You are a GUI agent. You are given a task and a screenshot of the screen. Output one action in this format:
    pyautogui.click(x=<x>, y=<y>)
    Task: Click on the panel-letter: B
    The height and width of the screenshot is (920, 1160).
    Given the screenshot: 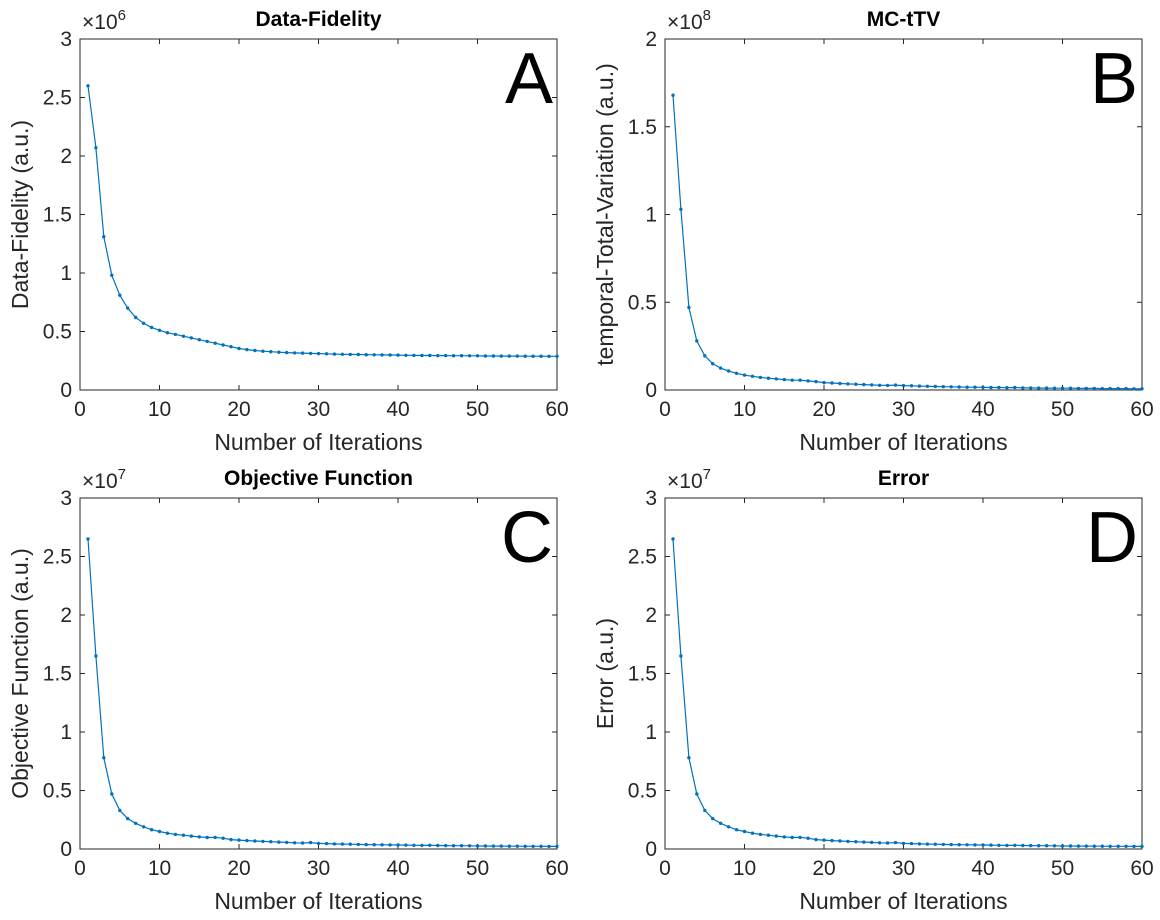 What is the action you would take?
    pyautogui.click(x=1114, y=79)
    